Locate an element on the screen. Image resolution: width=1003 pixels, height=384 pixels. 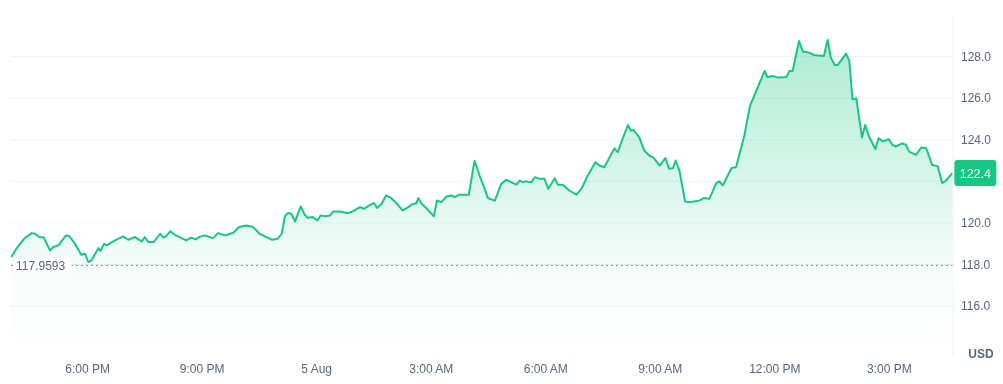
data-label: 122.4 is located at coordinates (975, 173).